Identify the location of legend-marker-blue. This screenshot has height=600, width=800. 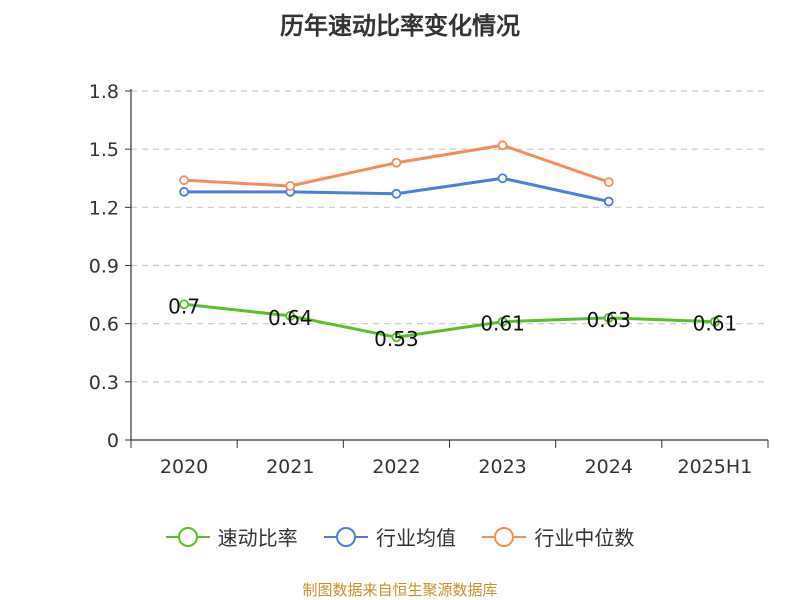
(346, 536).